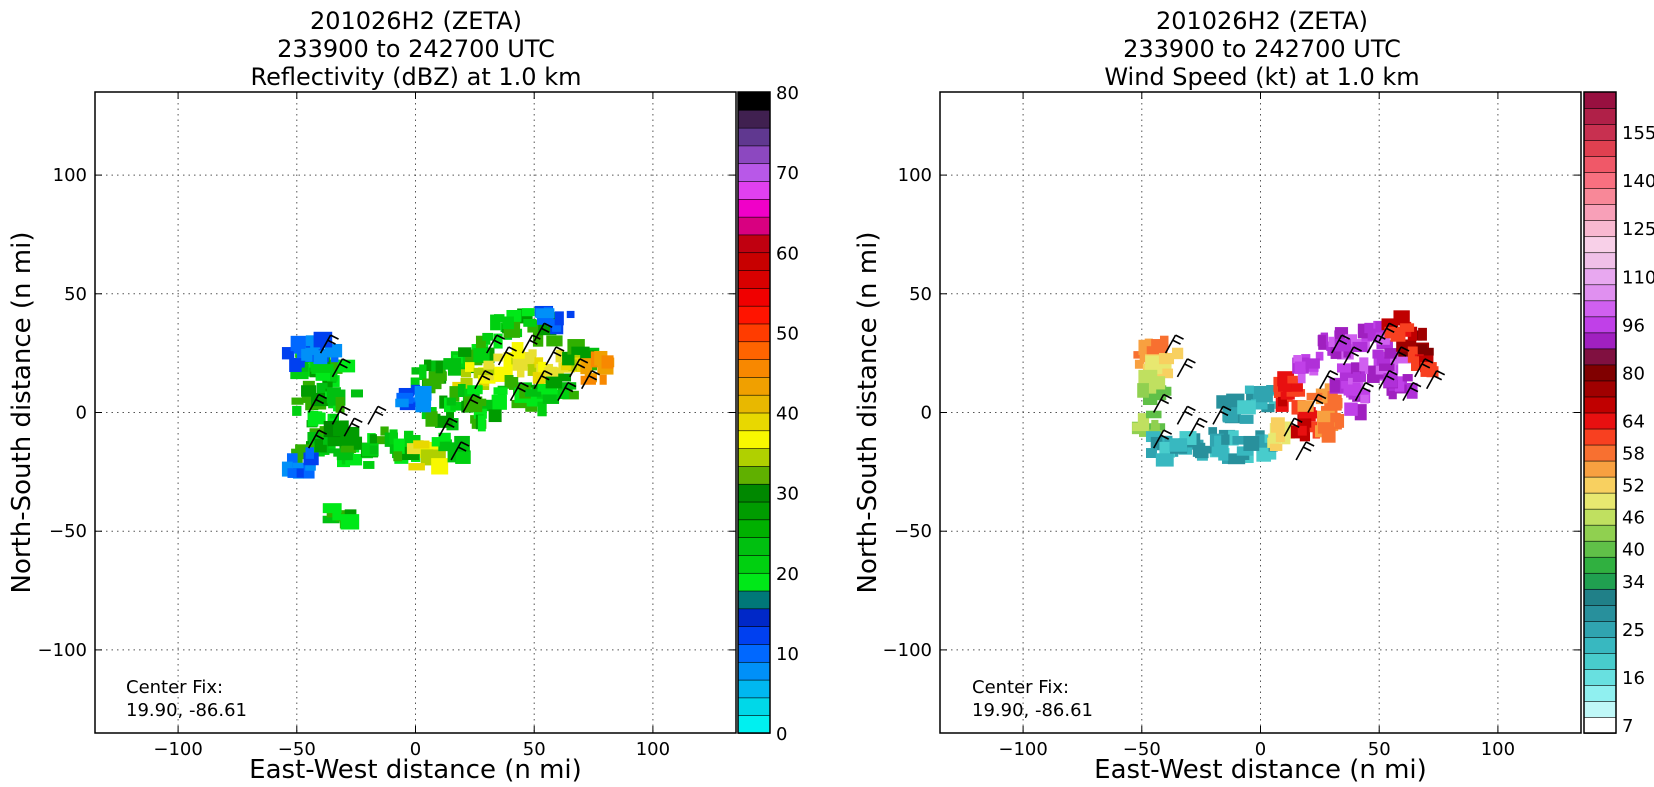 The width and height of the screenshot is (1654, 787). What do you see at coordinates (1379, 749) in the screenshot?
I see `x-tick-label: 50` at bounding box center [1379, 749].